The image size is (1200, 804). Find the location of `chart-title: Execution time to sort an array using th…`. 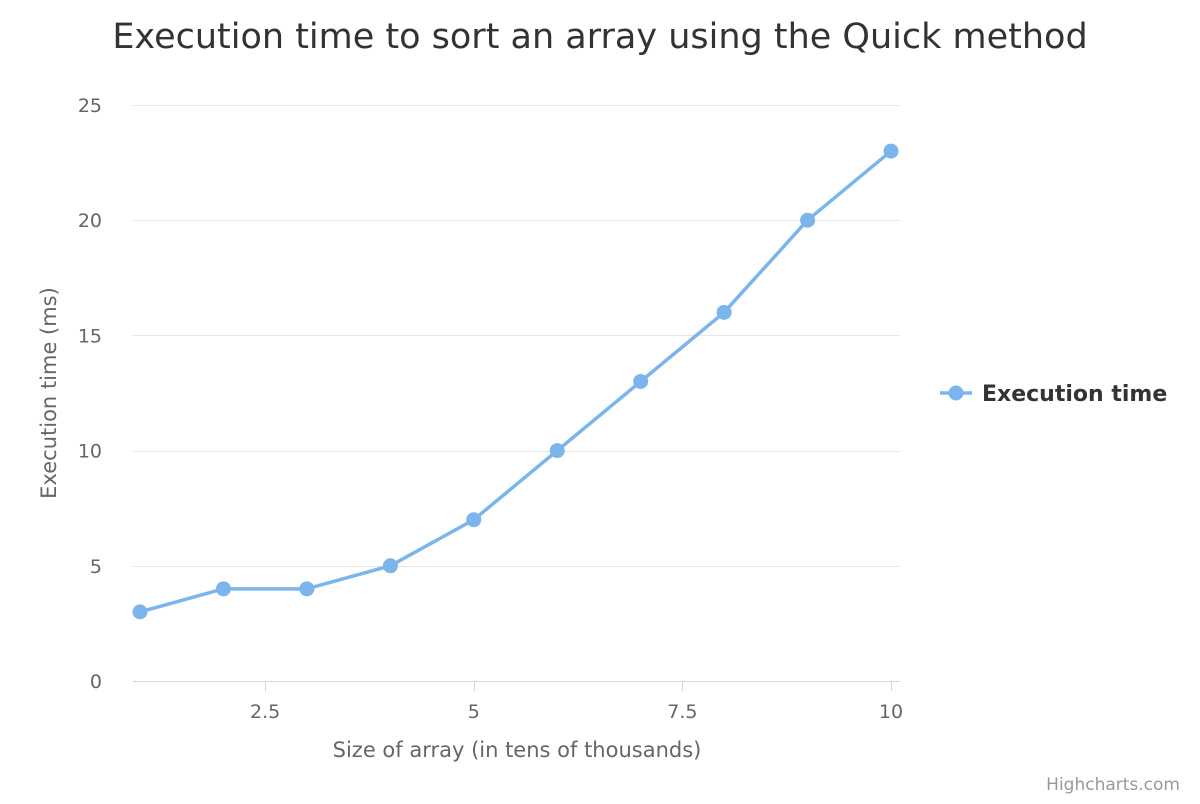

chart-title: Execution time to sort an array using th… is located at coordinates (599, 37).